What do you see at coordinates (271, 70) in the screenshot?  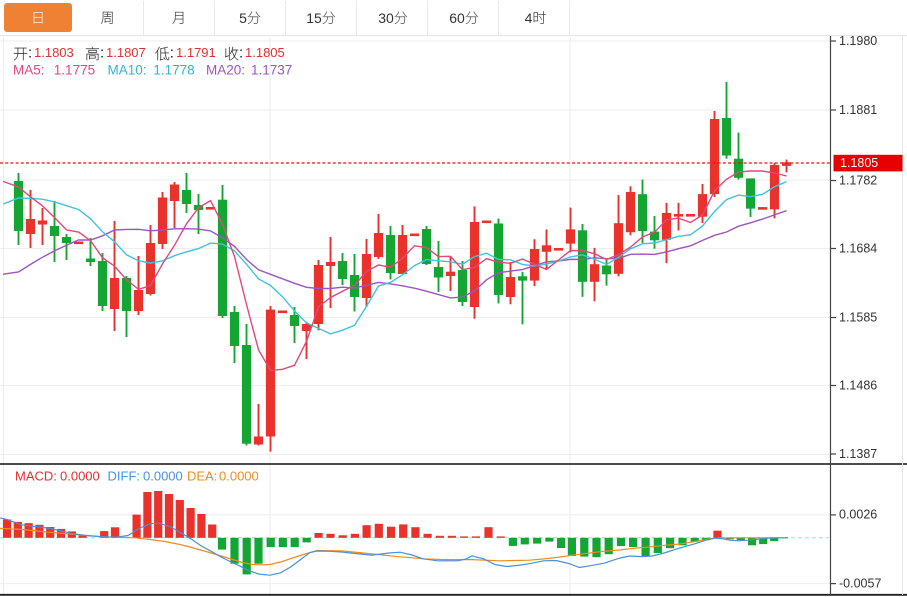 I see `svg-text: 1.1737` at bounding box center [271, 70].